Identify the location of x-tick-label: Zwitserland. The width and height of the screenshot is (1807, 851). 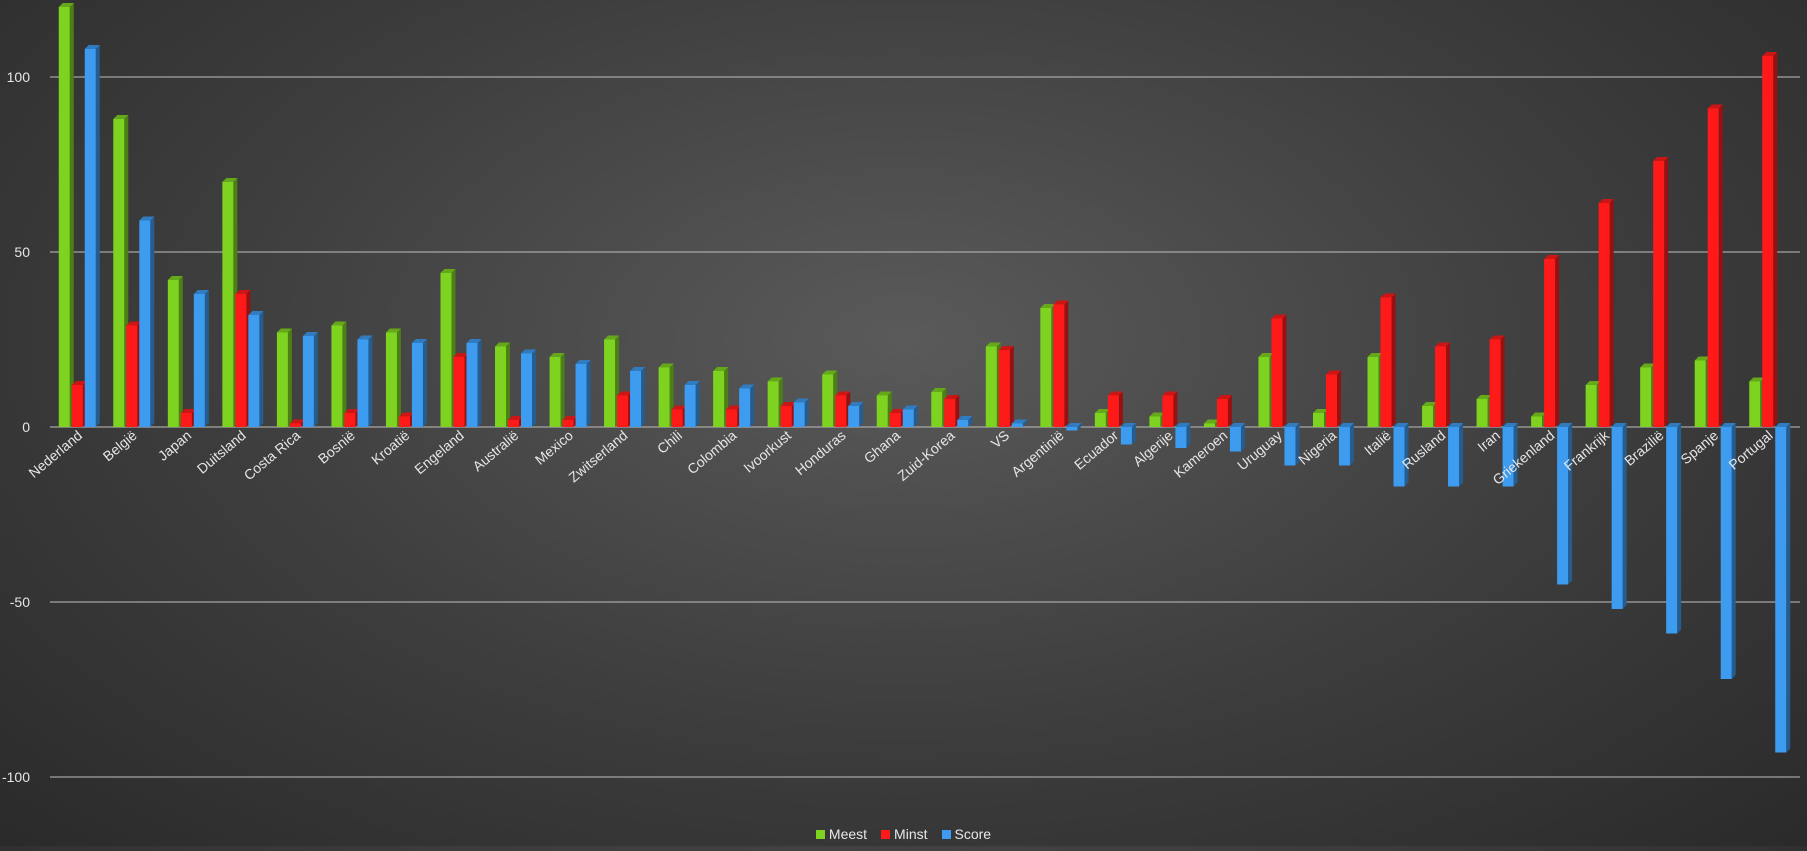
(597, 456).